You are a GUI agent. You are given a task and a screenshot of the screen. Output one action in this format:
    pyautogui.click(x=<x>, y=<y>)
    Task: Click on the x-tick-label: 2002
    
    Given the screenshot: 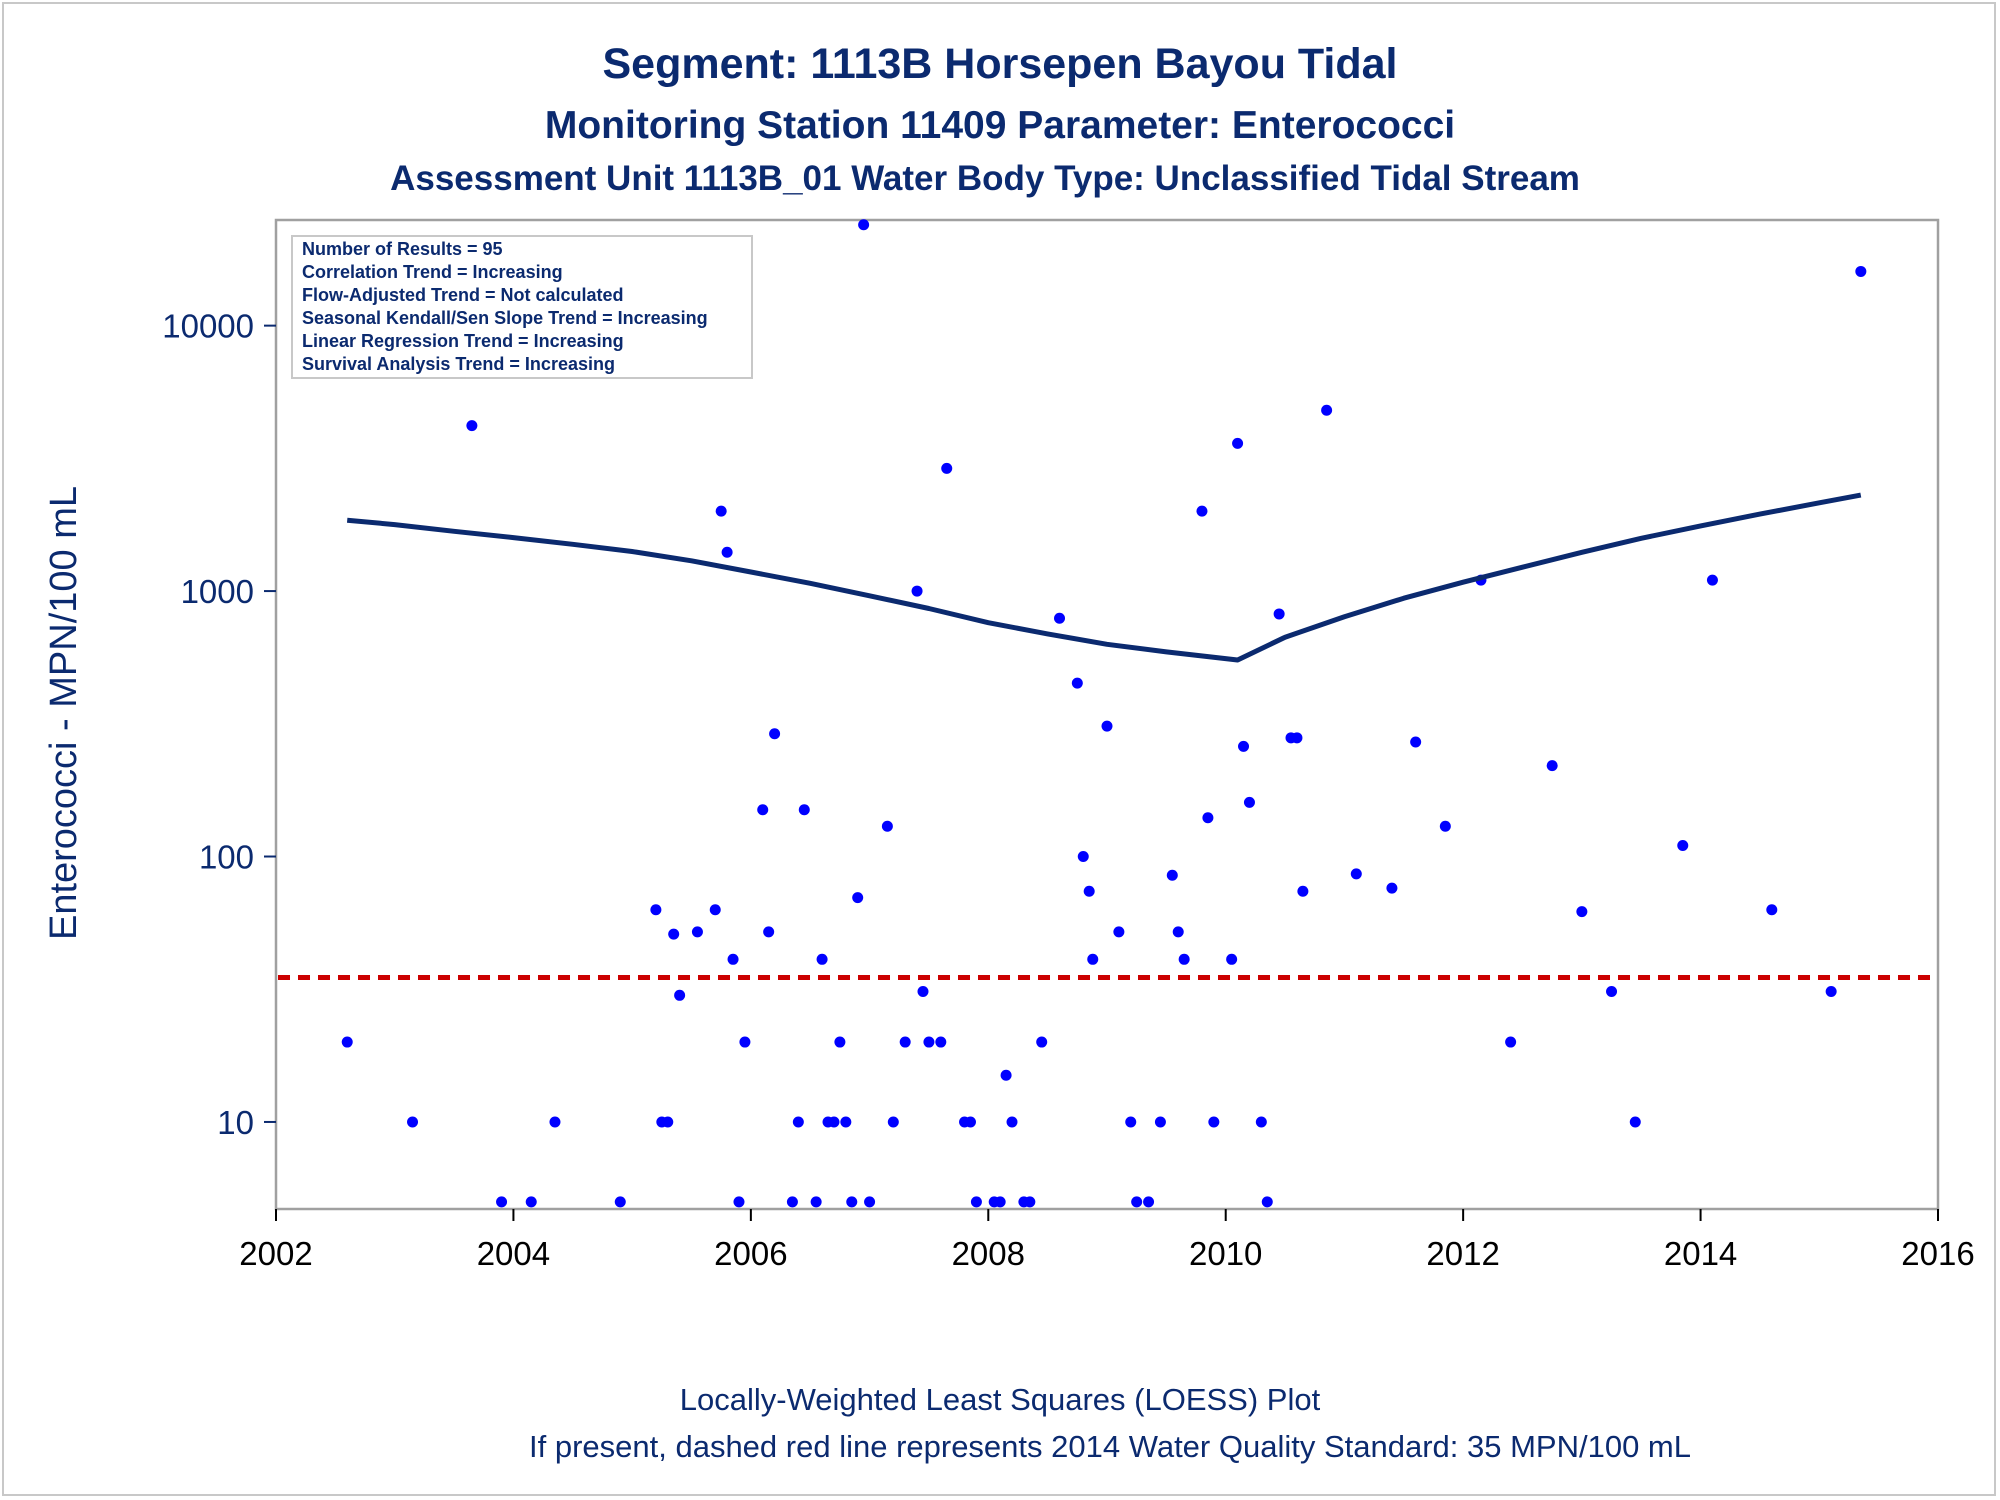 What is the action you would take?
    pyautogui.click(x=275, y=1253)
    